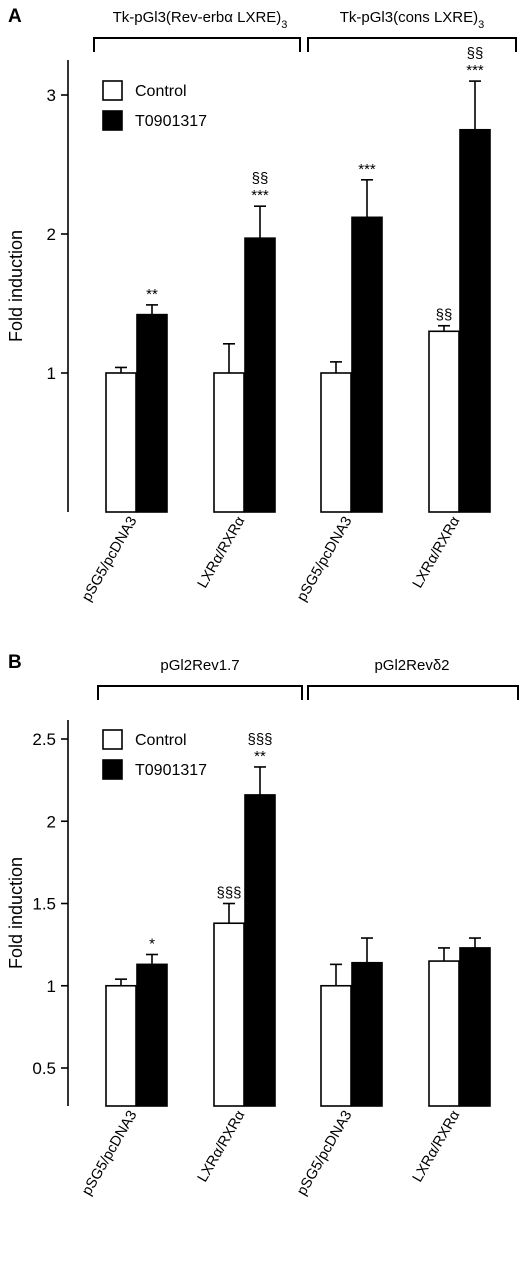  I want to click on y-tick-label: 2.5, so click(44, 739).